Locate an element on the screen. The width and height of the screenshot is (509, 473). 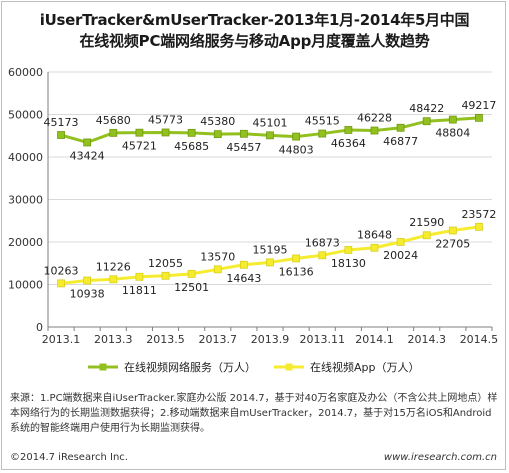
website: www.iresearch.com.cn is located at coordinates (440, 457).